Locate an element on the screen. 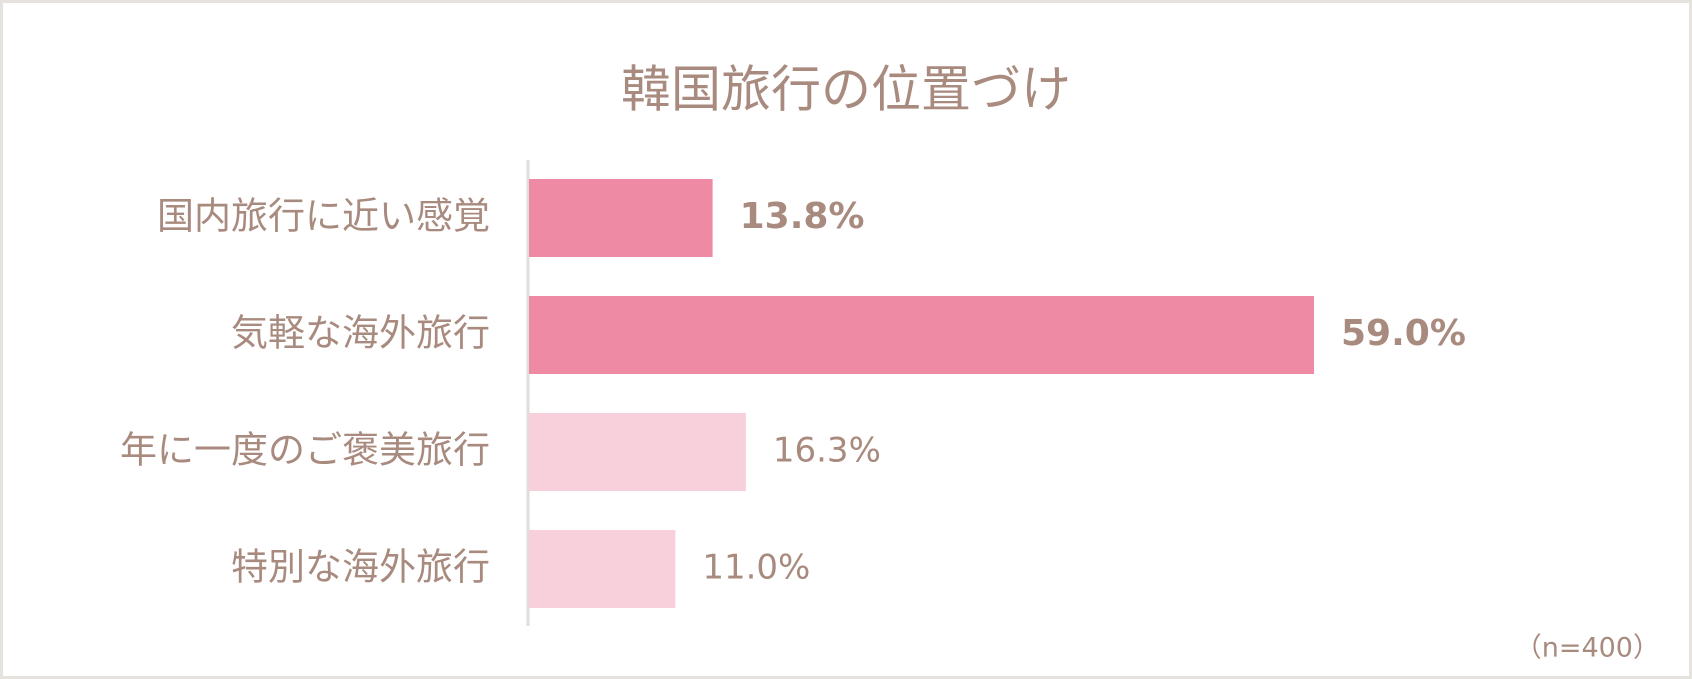 Image resolution: width=1692 pixels, height=679 pixels. value-label: 16.3% is located at coordinates (827, 451).